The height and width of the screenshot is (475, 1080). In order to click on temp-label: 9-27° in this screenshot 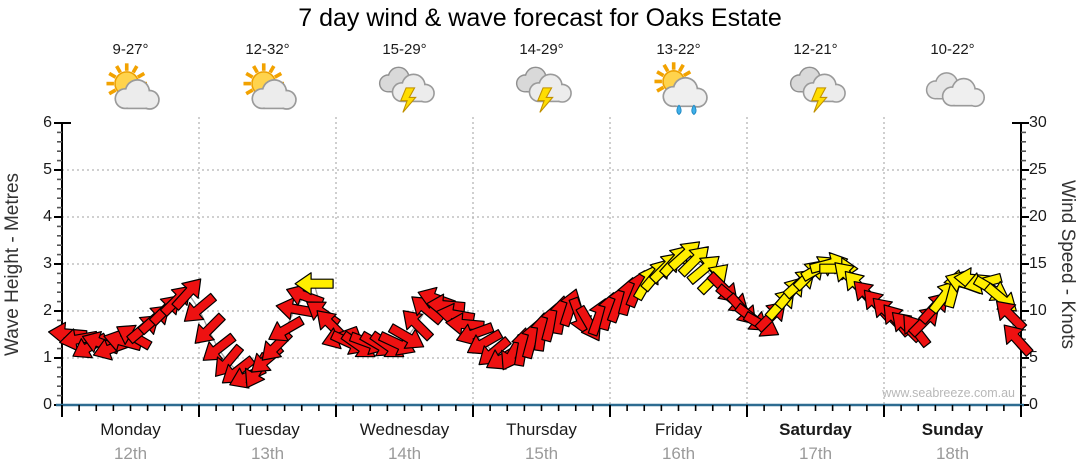, I will do `click(130, 49)`.